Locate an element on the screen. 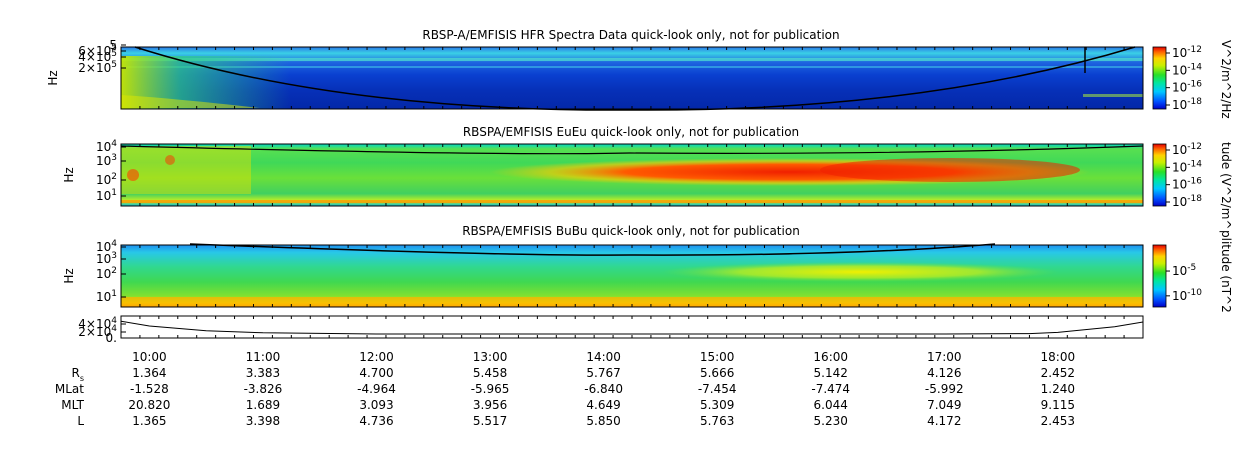  ephemeris-label: Rs is located at coordinates (77, 374).